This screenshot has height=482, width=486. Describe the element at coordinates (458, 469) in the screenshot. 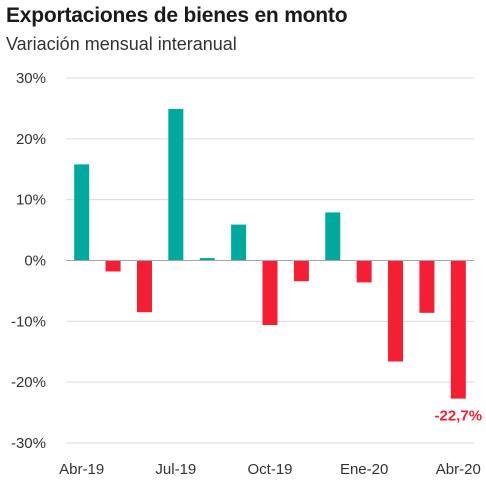

I see `x-tick-label: Abr-20` at that location.